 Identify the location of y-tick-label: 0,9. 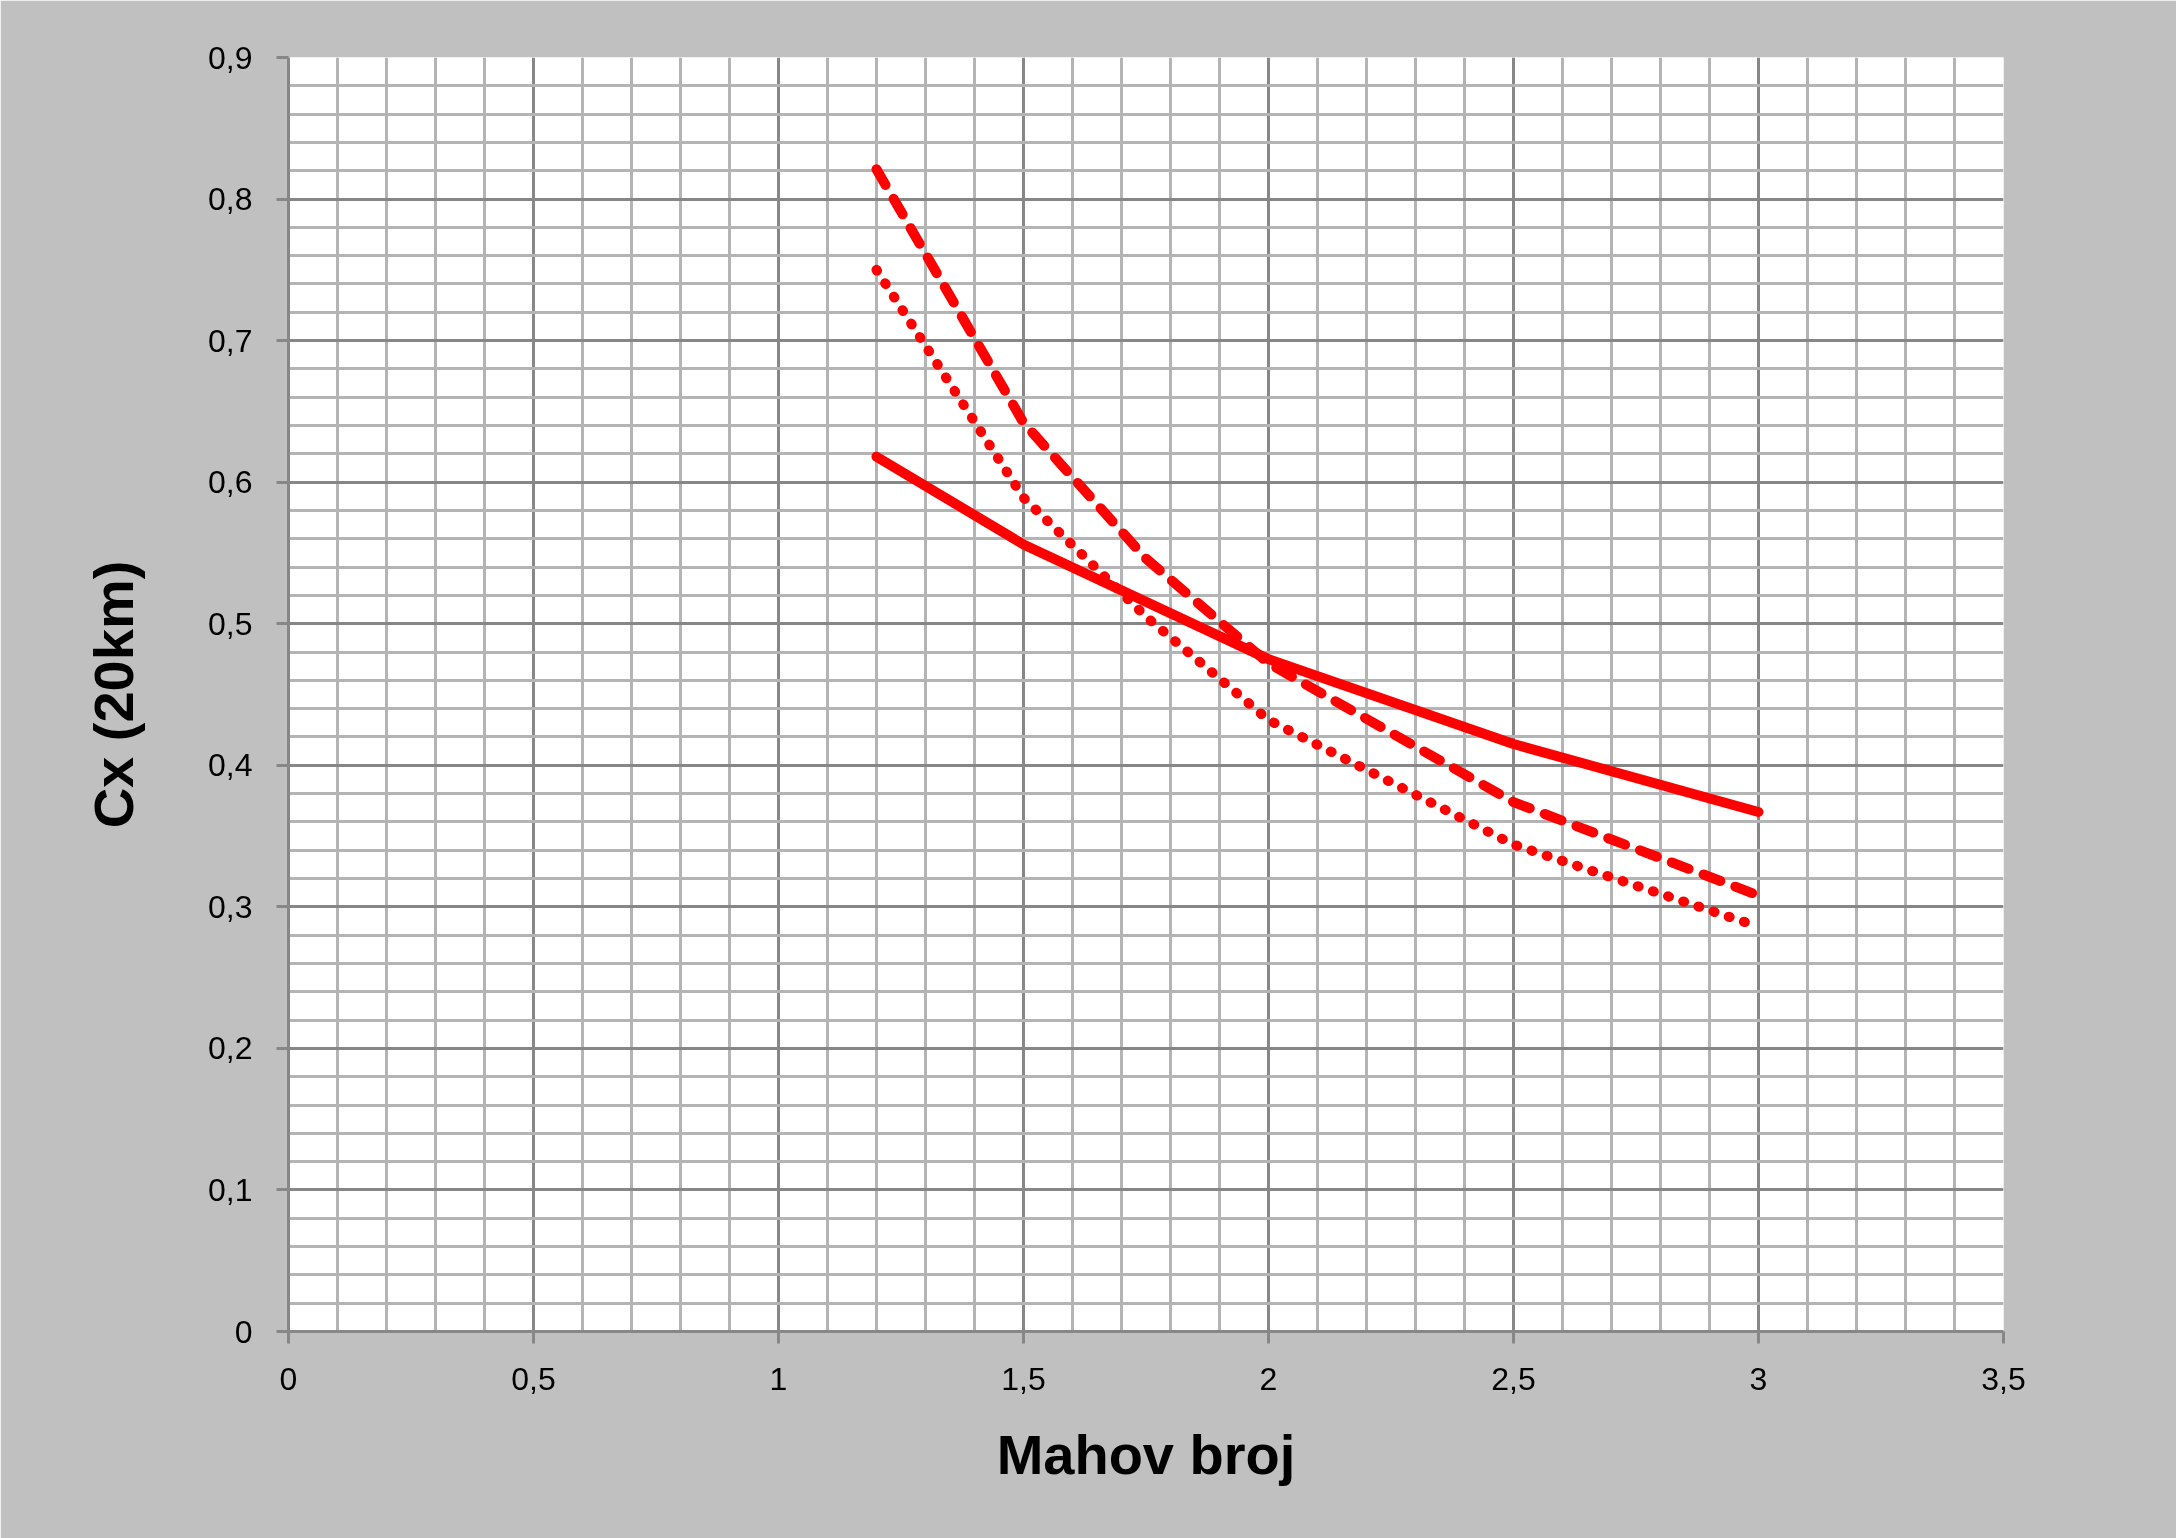
(230, 57).